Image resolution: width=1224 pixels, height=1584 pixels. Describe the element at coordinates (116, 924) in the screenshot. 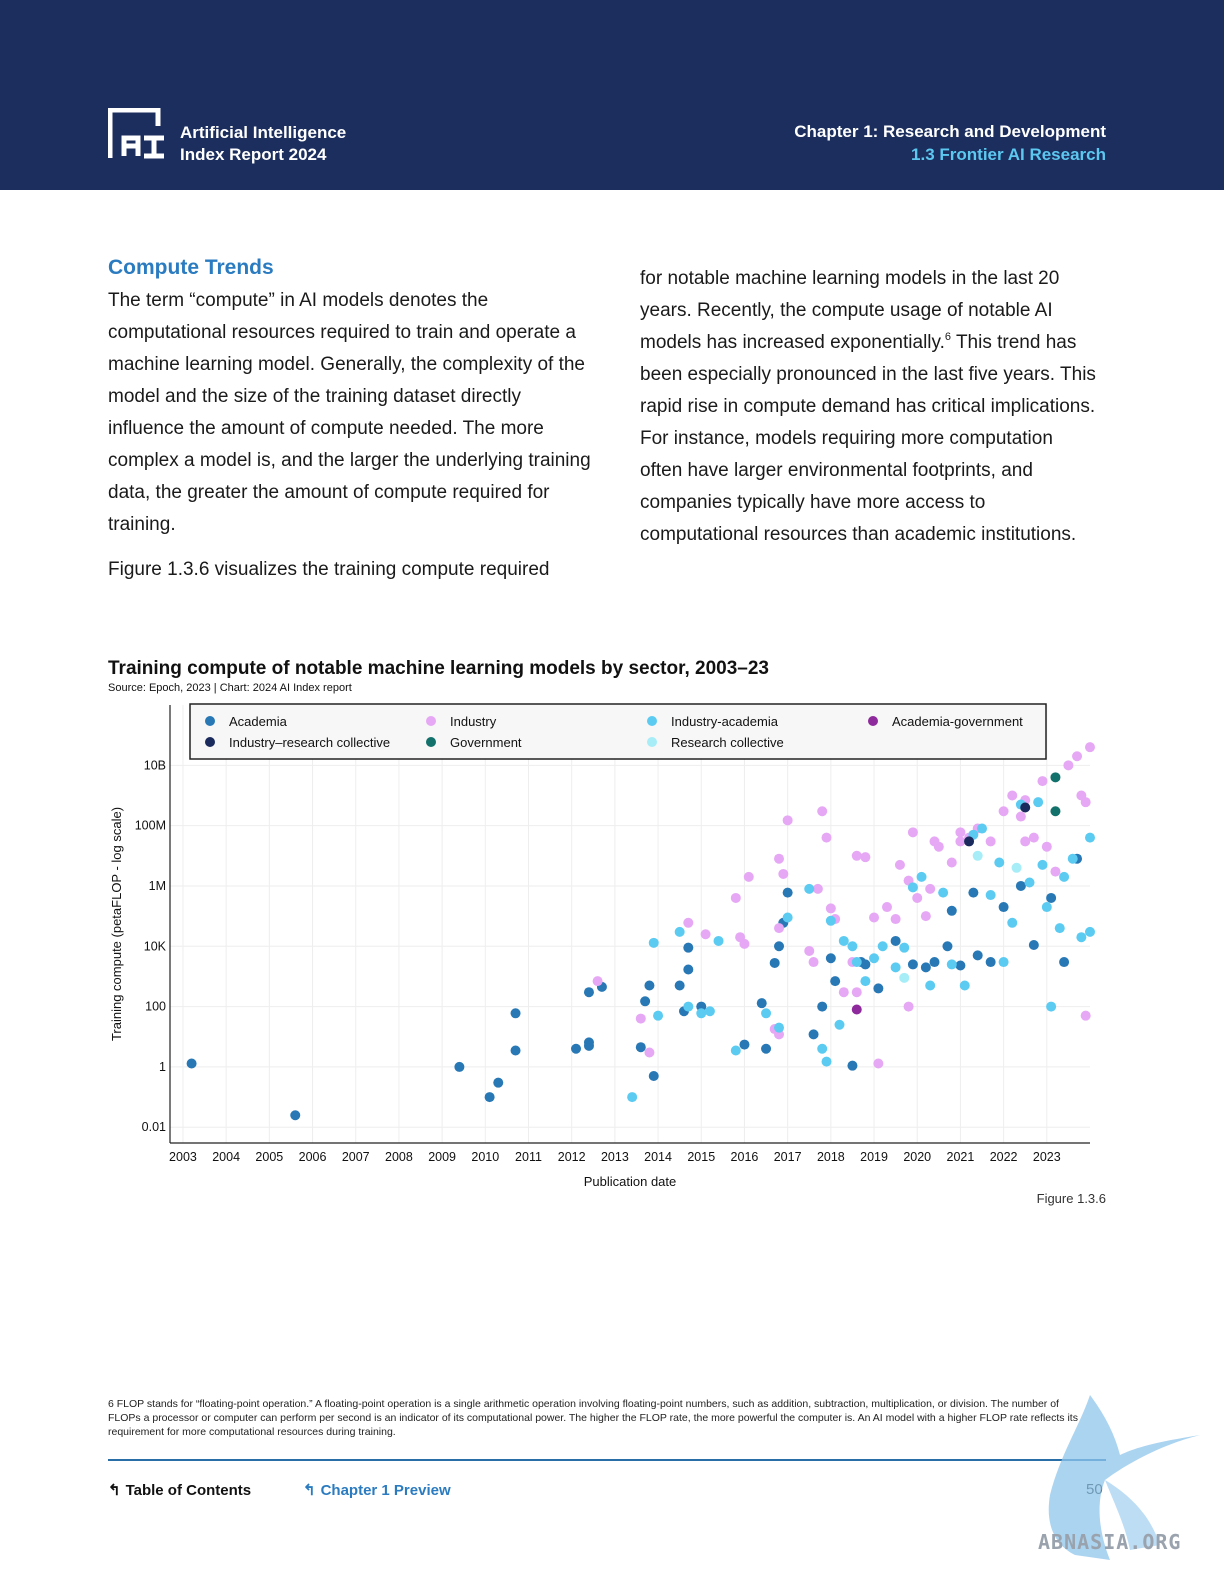

I see `y-axis-label: Training compute (petaFLOP - log scale)` at that location.